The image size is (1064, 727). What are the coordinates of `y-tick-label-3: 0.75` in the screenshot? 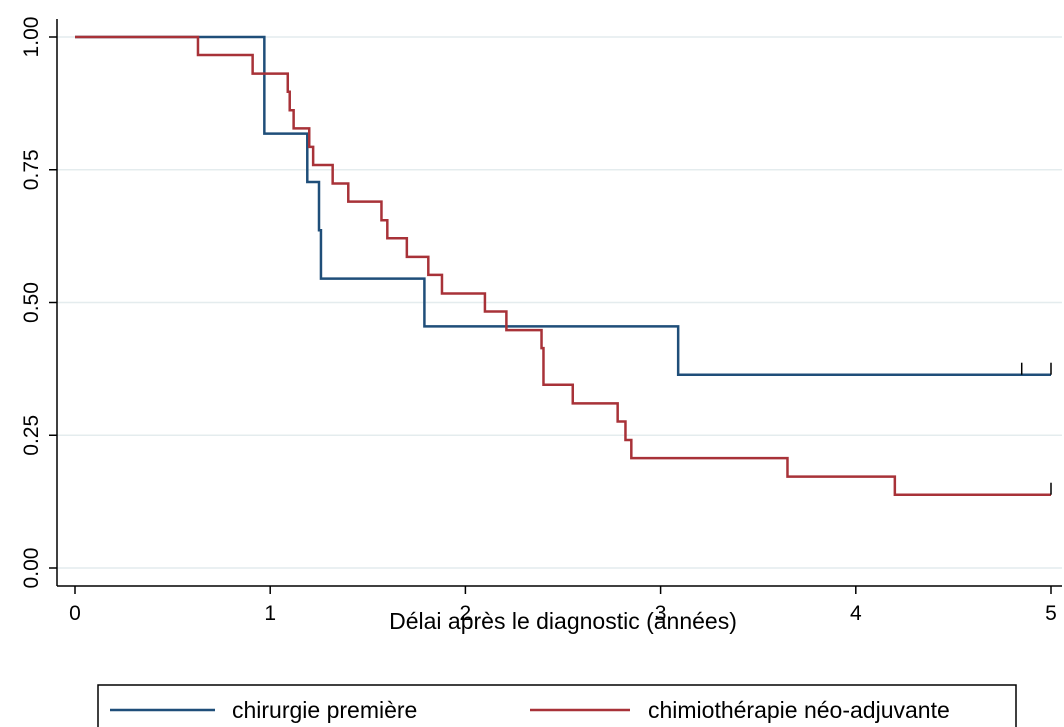 It's located at (31, 169).